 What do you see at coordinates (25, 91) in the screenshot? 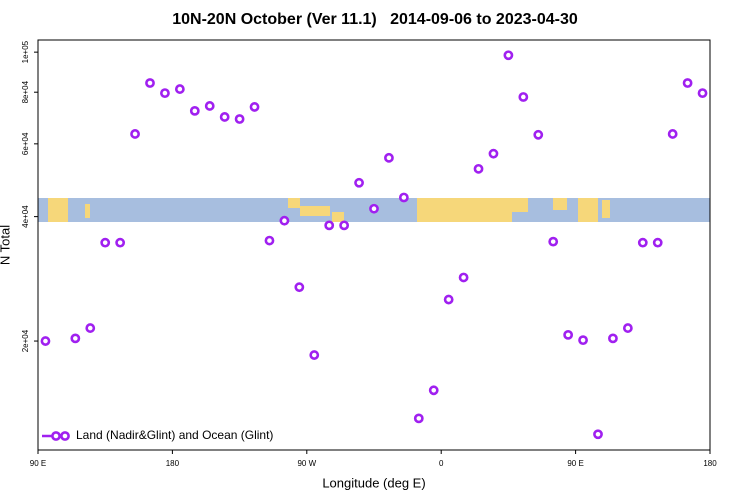
I see `y-tick-label: 8e+04` at bounding box center [25, 91].